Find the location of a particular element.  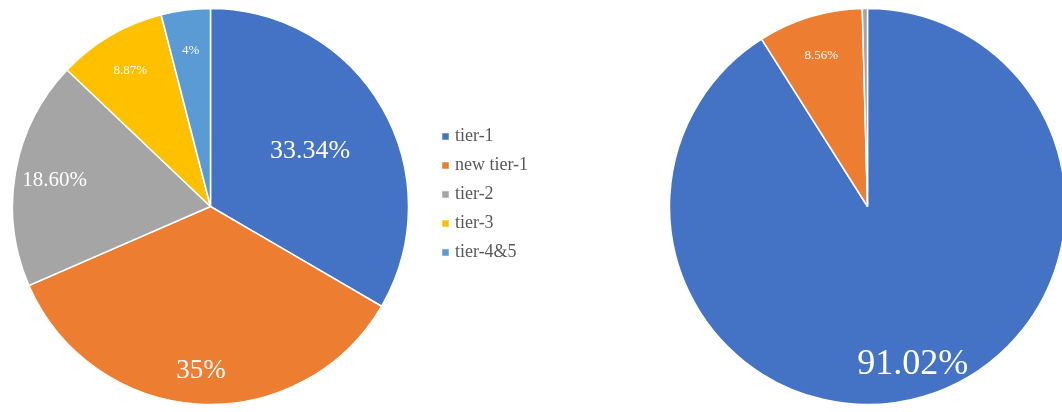

legend-label: tier-2 is located at coordinates (474, 193).